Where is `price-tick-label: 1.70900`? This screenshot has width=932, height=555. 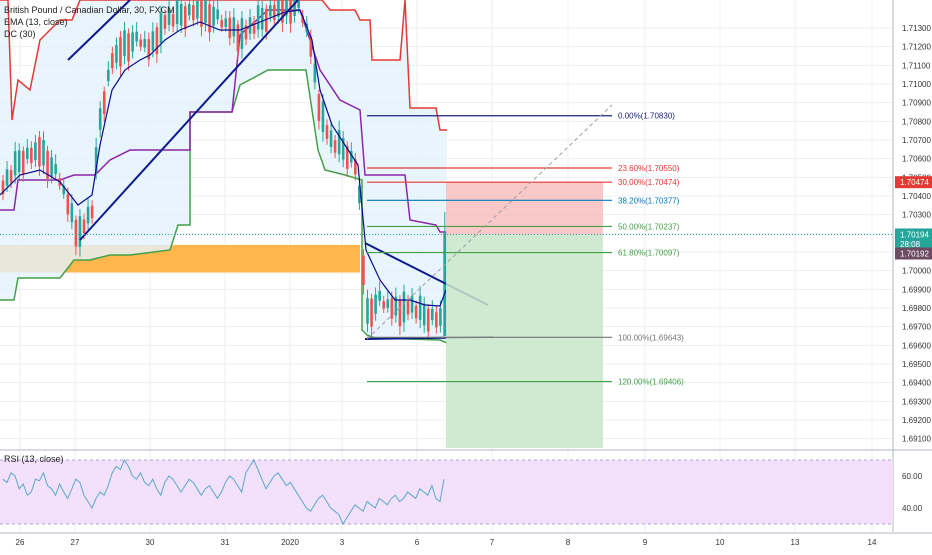
price-tick-label: 1.70900 is located at coordinates (916, 103).